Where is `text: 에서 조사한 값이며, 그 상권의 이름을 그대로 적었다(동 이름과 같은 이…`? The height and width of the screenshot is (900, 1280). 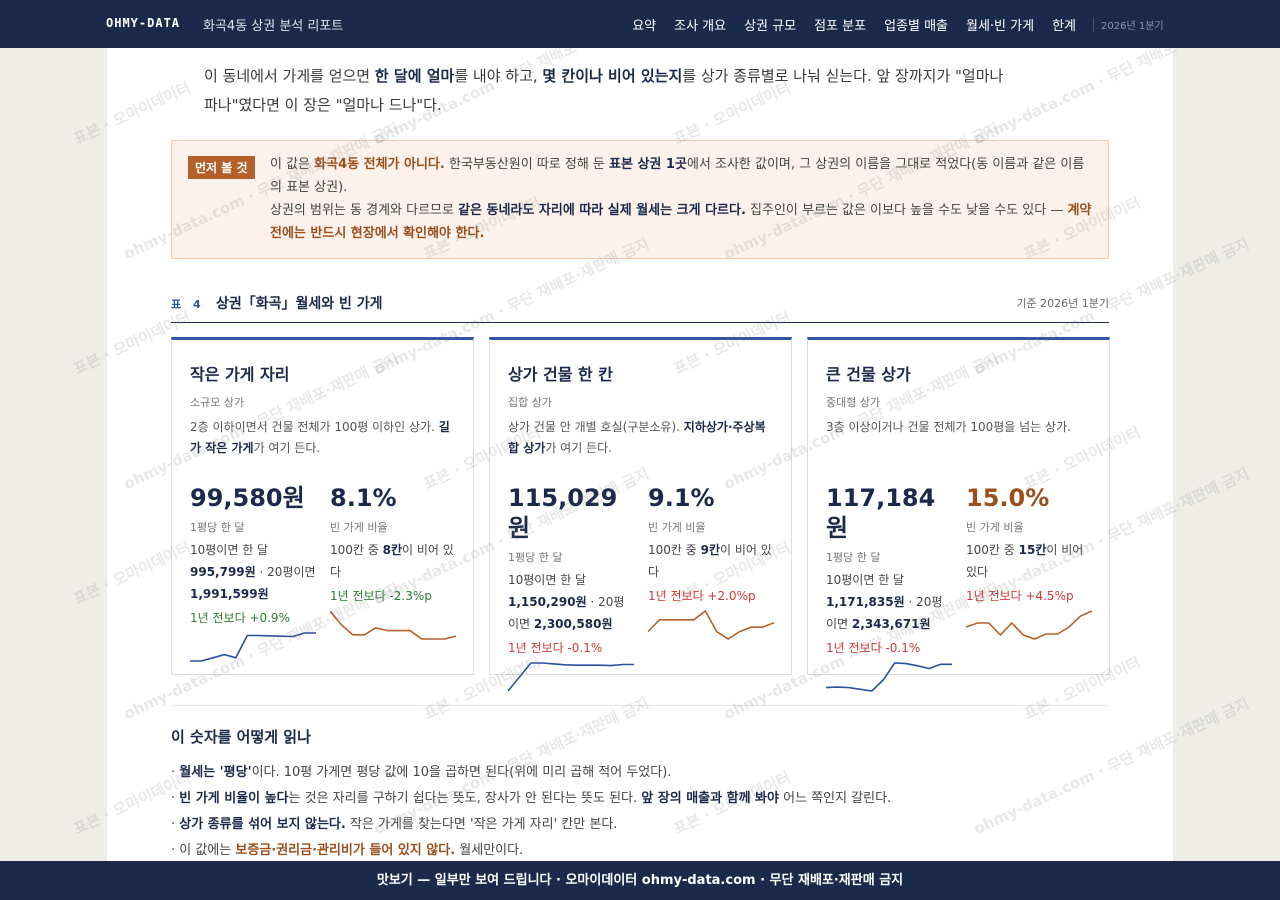
text: 에서 조사한 값이며, 그 상권의 이름을 그대로 적었다(동 이름과 같은 이… is located at coordinates (677, 176).